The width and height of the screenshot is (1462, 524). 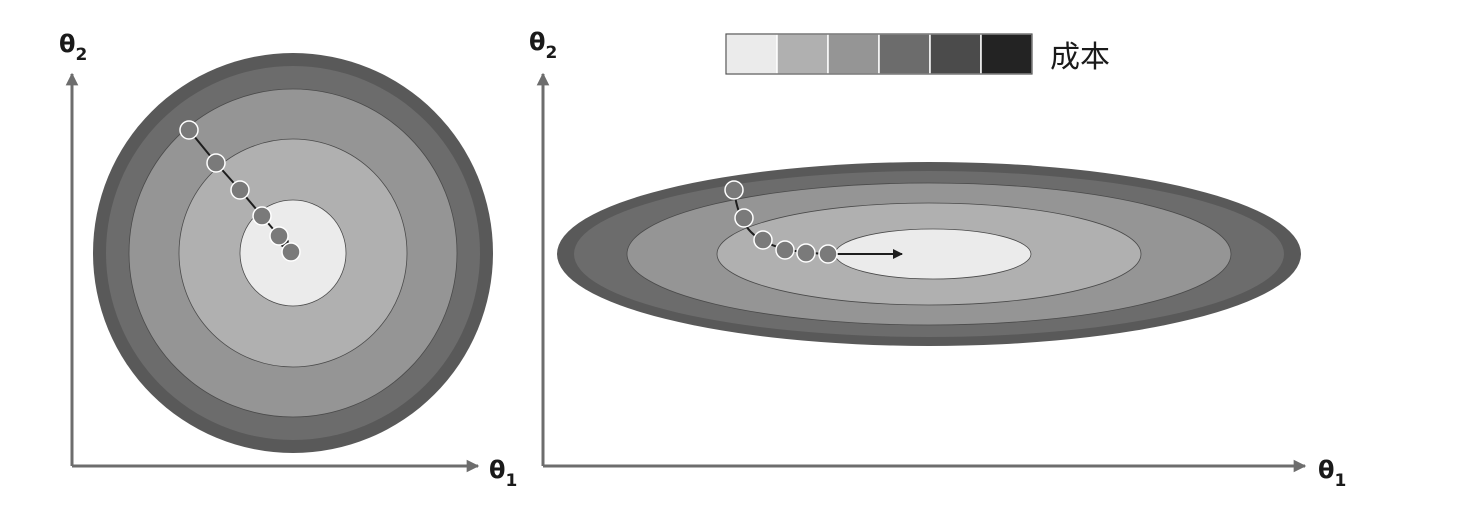 What do you see at coordinates (543, 45) in the screenshot?
I see `right-y-axis-label: θ2` at bounding box center [543, 45].